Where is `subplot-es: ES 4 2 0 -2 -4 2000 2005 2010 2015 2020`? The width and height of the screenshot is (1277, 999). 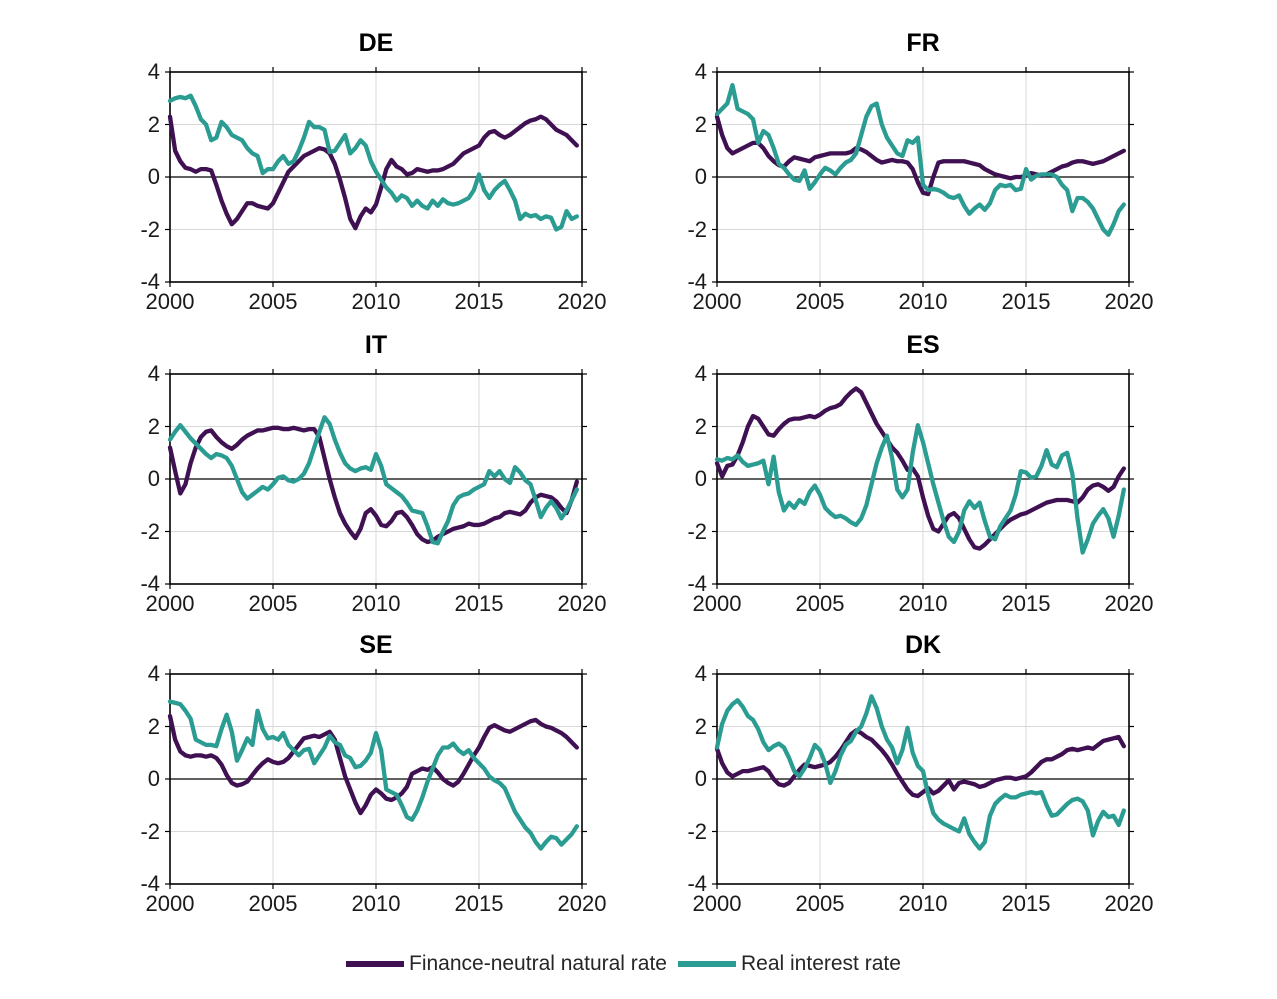
subplot-es: ES 4 2 0 -2 -4 2000 2005 2010 2015 2020 is located at coordinates (920, 473).